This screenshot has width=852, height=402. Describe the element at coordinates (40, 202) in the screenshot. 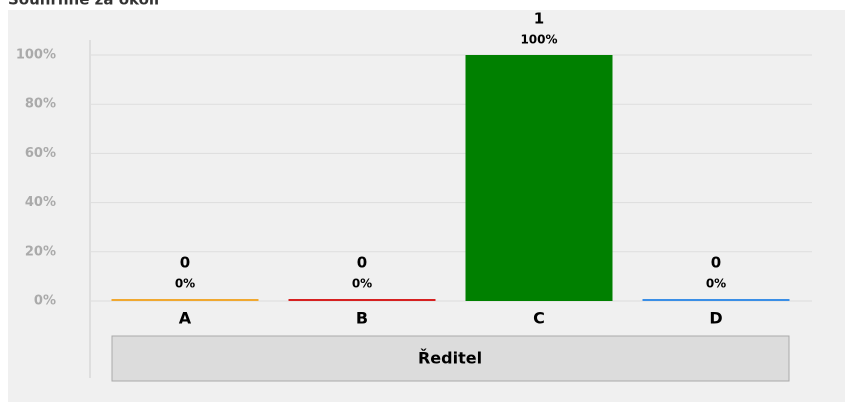

I see `y-tick-label: 40%` at that location.